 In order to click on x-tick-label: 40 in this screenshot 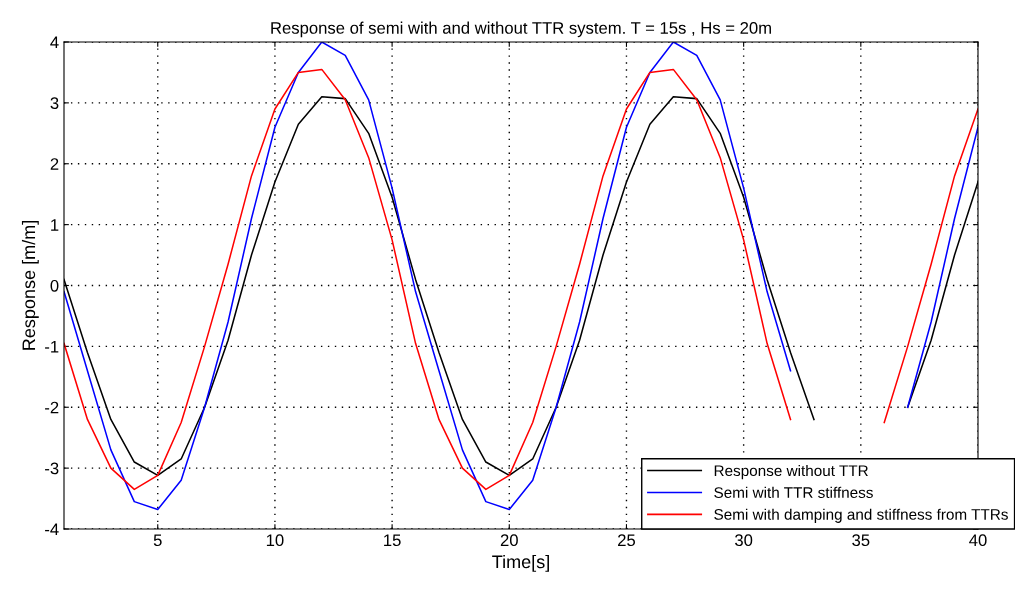, I will do `click(978, 540)`.